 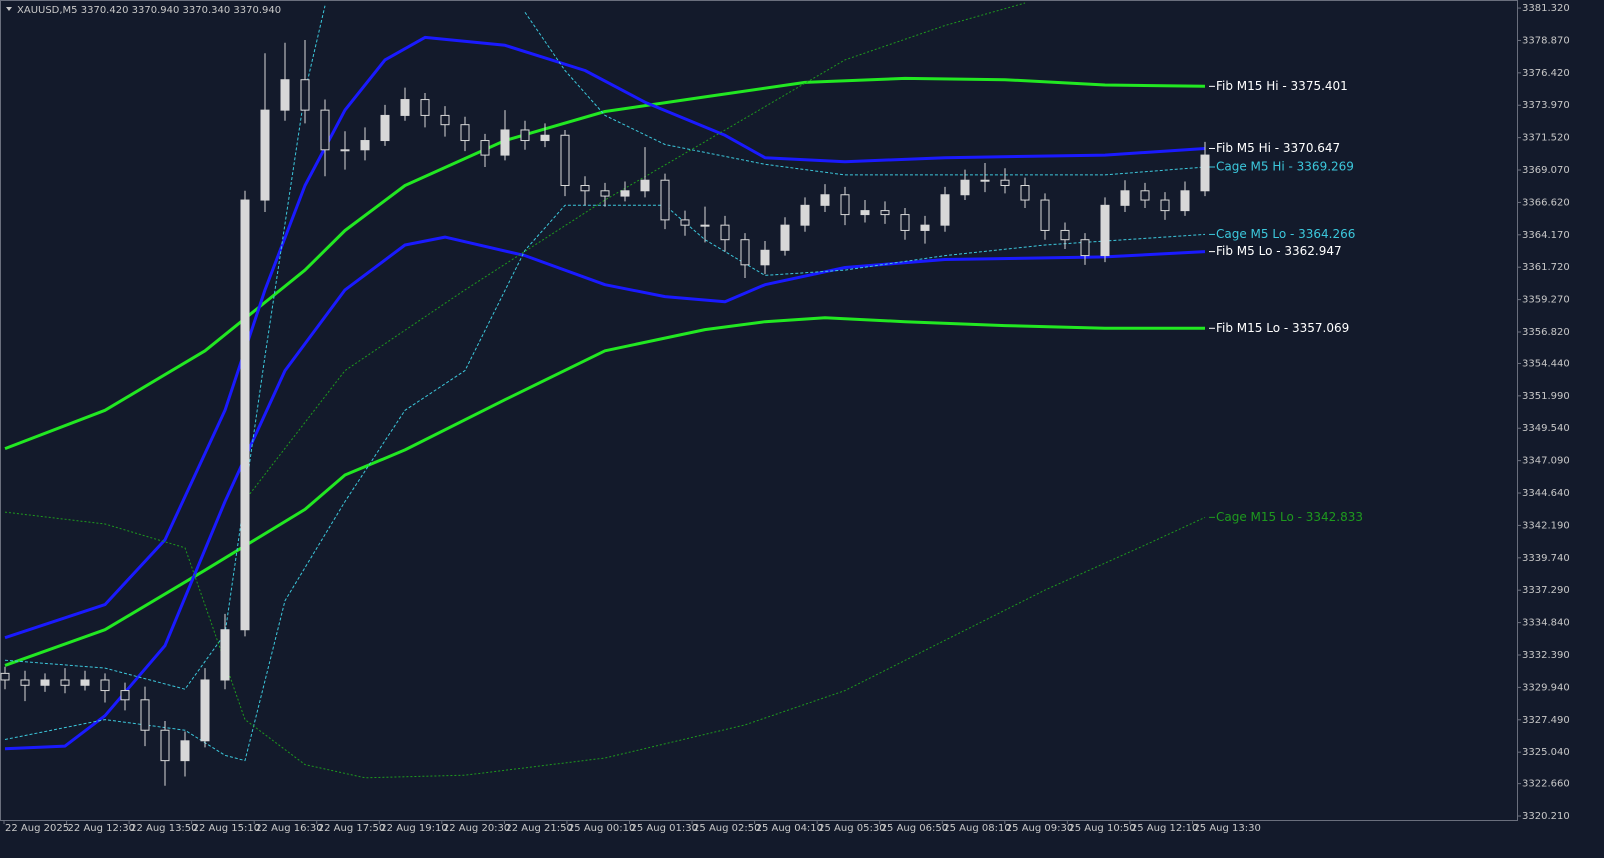 What do you see at coordinates (1546, 590) in the screenshot?
I see `y-tick-label: 3337.290` at bounding box center [1546, 590].